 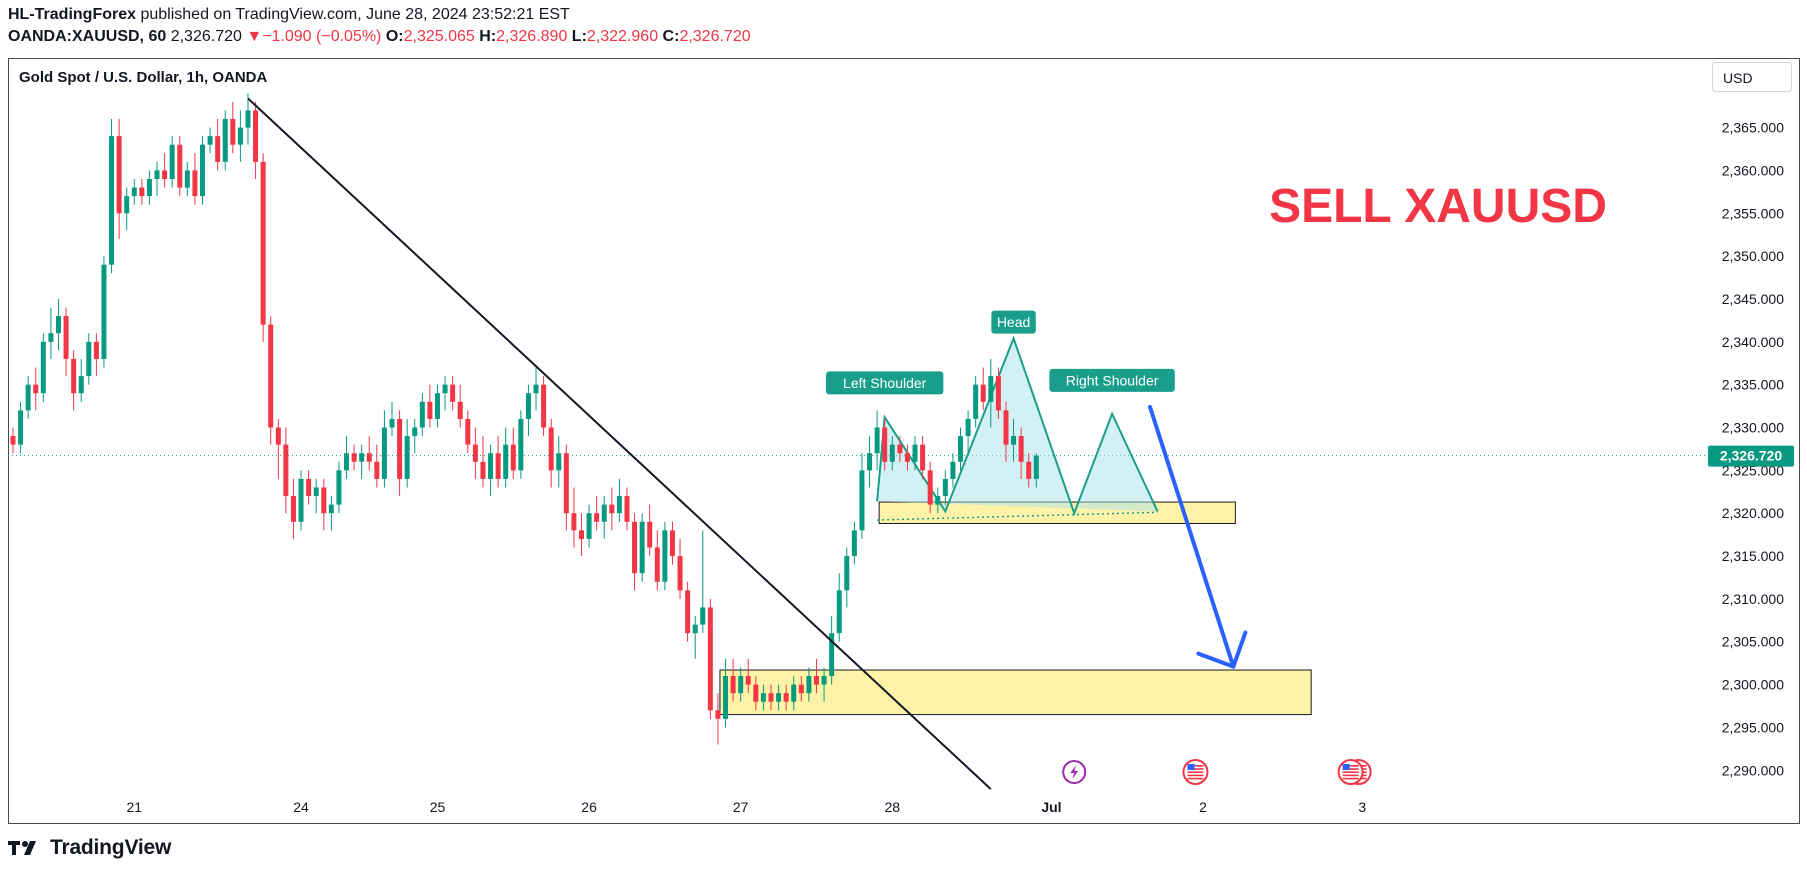 What do you see at coordinates (1112, 380) in the screenshot?
I see `pattern-label-text: Right Shoulder` at bounding box center [1112, 380].